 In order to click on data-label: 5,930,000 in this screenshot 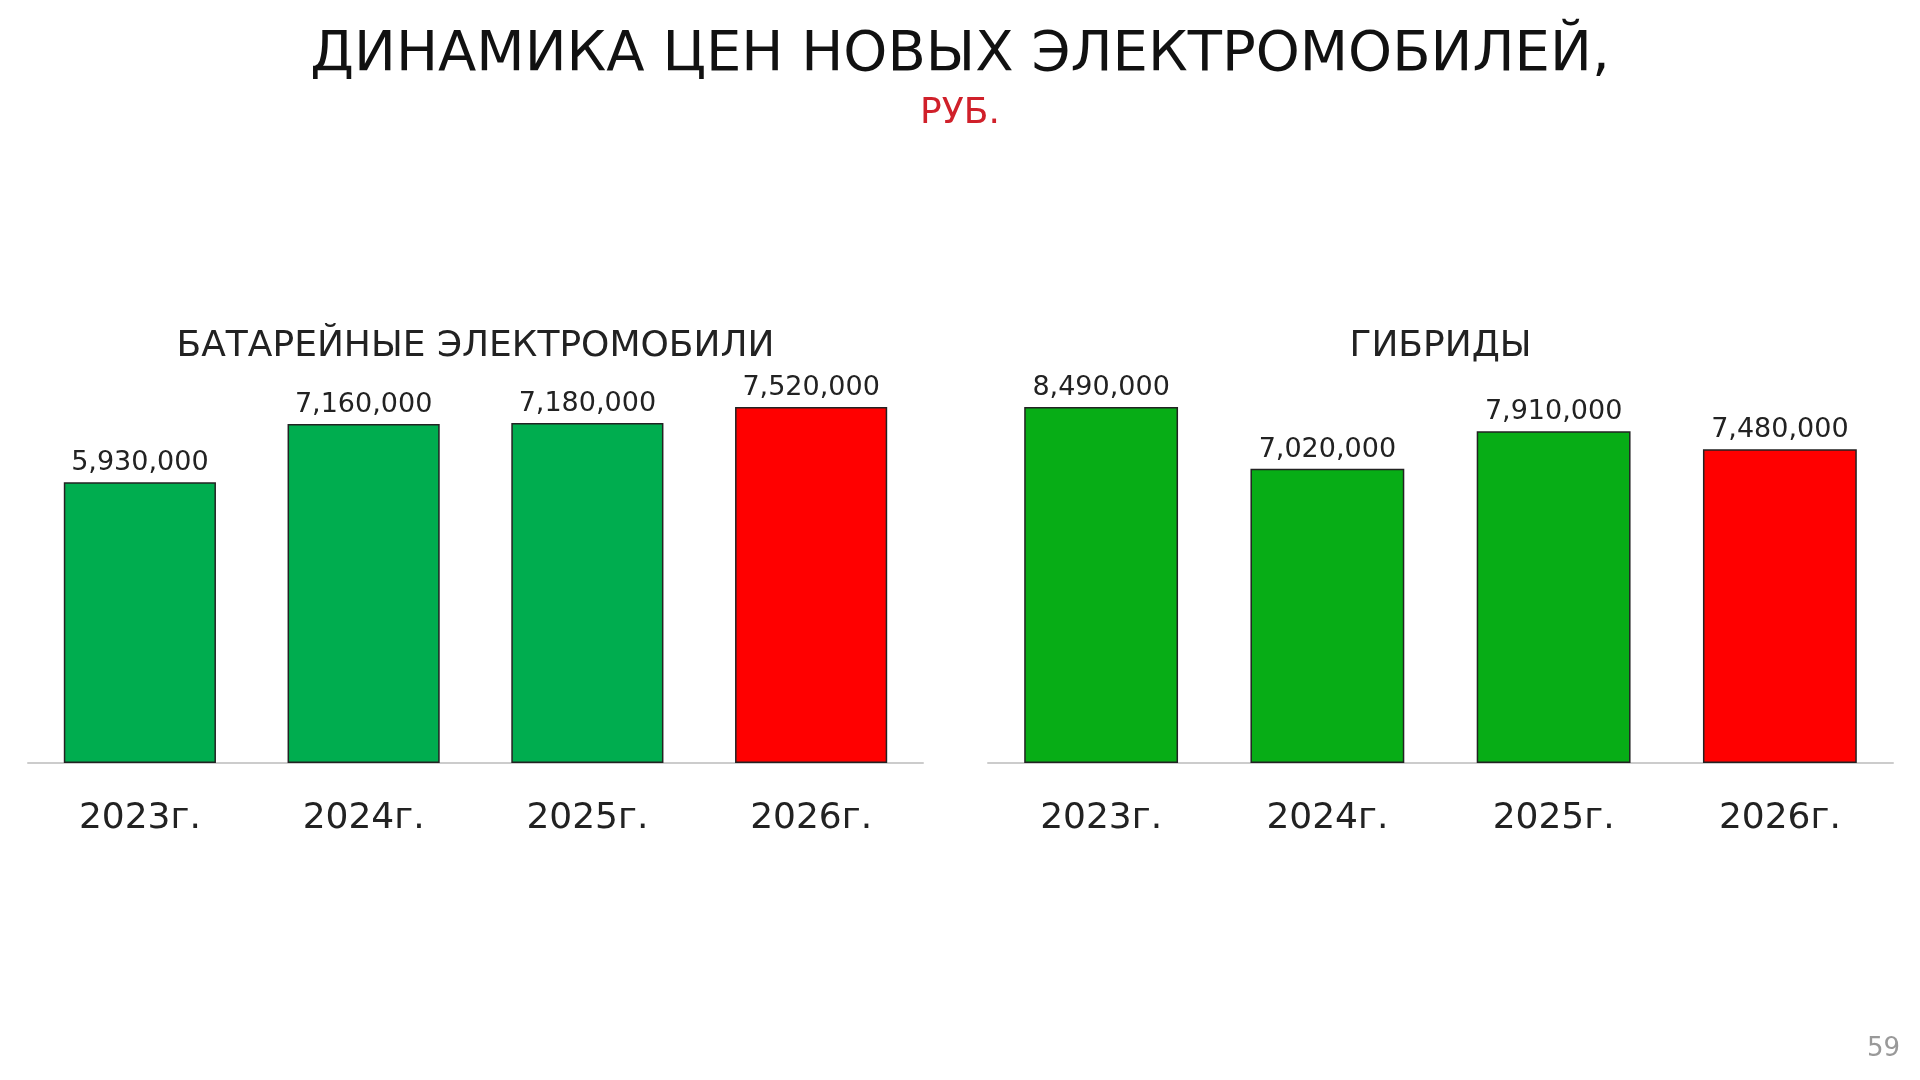, I will do `click(140, 461)`.